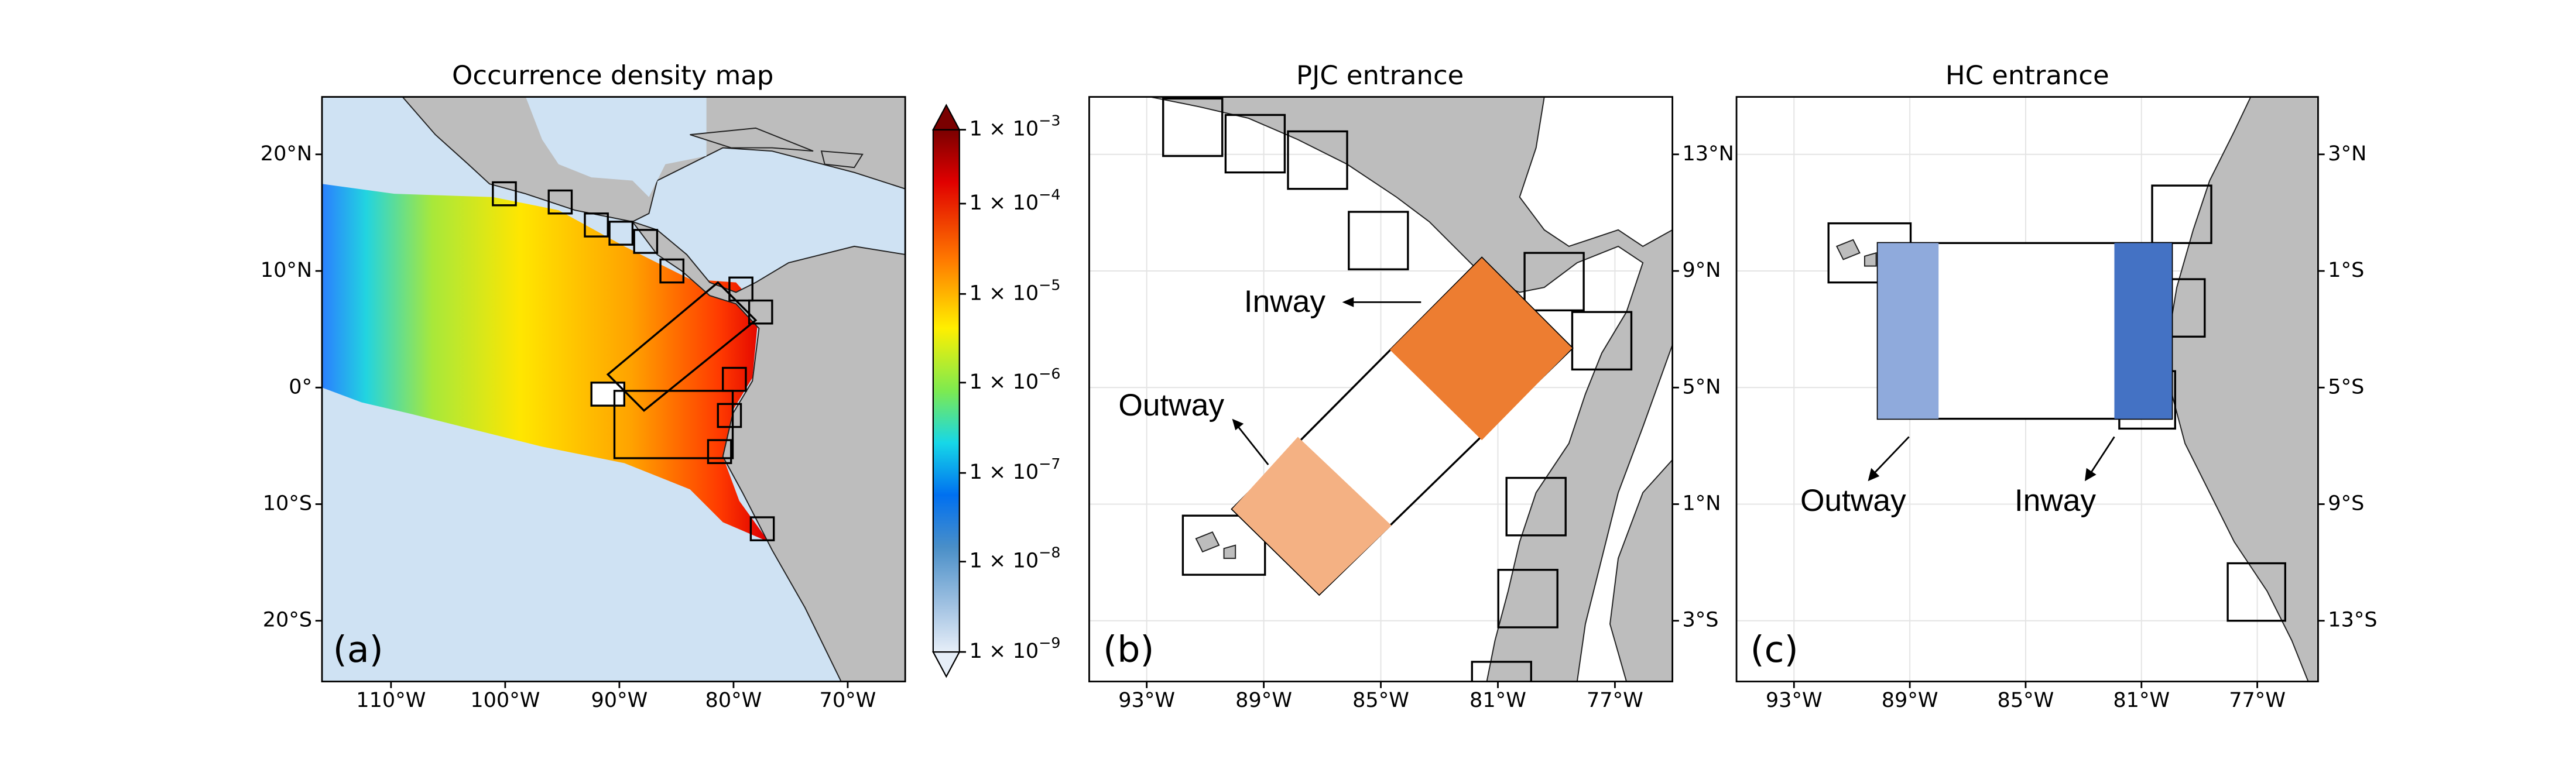 The width and height of the screenshot is (2576, 783). What do you see at coordinates (682, 346) in the screenshot?
I see `pjc-region` at bounding box center [682, 346].